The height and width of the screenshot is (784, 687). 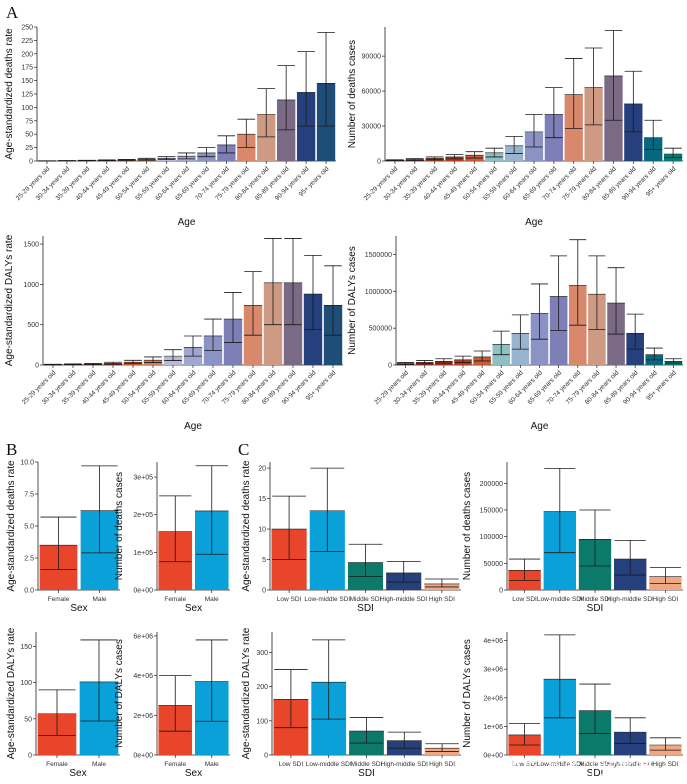 I want to click on y-tick-label: 0.0, so click(x=29, y=591).